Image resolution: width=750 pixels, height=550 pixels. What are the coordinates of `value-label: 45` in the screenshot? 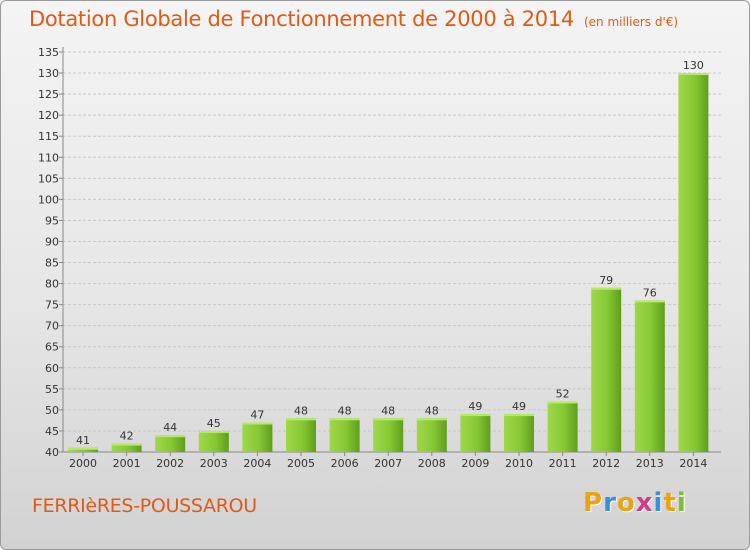 It's located at (214, 423).